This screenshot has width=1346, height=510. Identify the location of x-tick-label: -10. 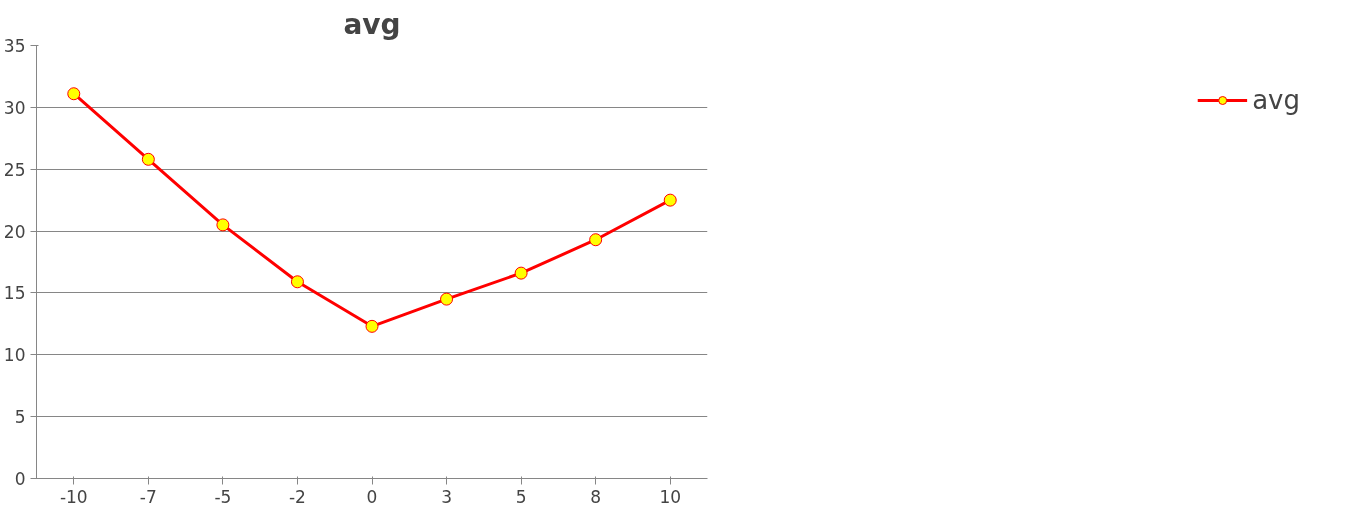
(73, 496).